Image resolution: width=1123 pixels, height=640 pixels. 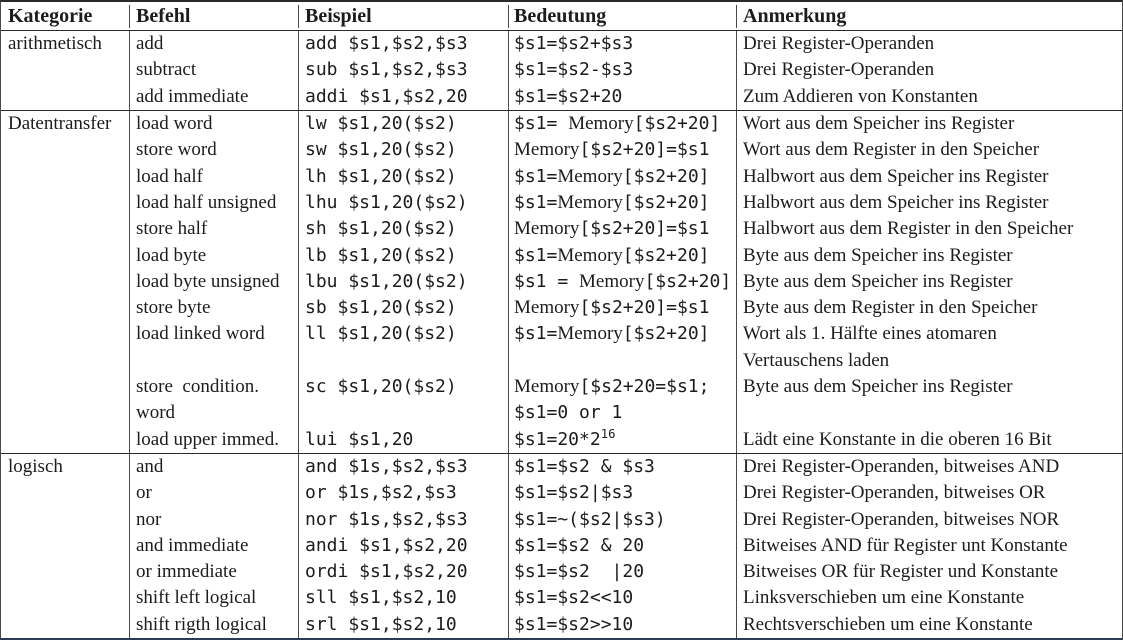 What do you see at coordinates (192, 545) in the screenshot?
I see `befehl-label: and immediate` at bounding box center [192, 545].